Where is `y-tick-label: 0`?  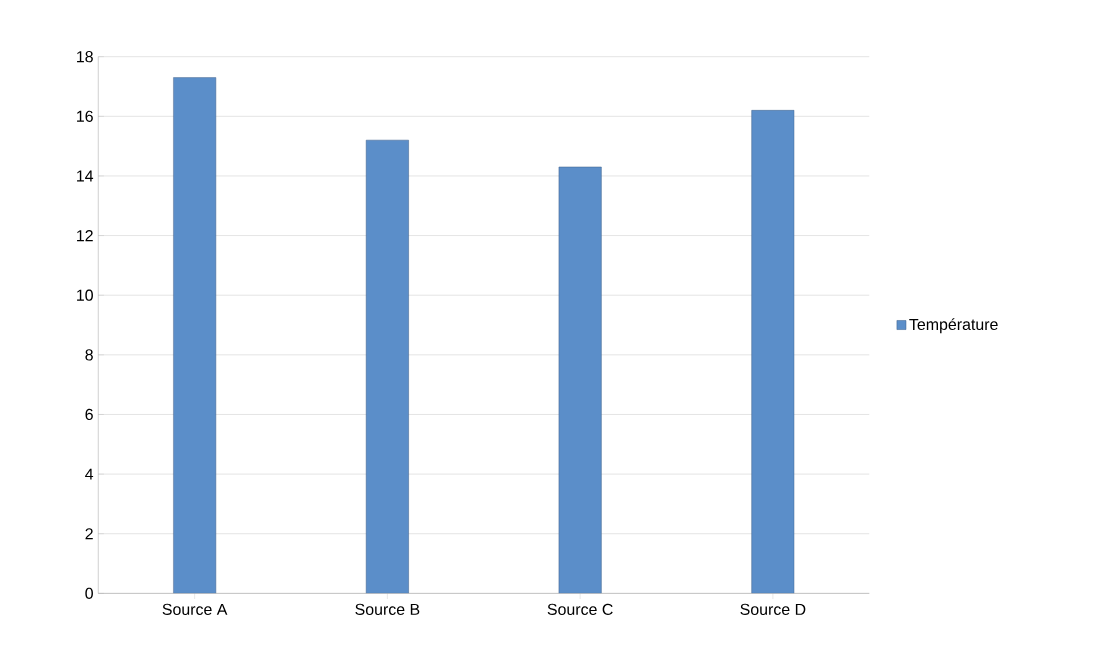 y-tick-label: 0 is located at coordinates (89, 593).